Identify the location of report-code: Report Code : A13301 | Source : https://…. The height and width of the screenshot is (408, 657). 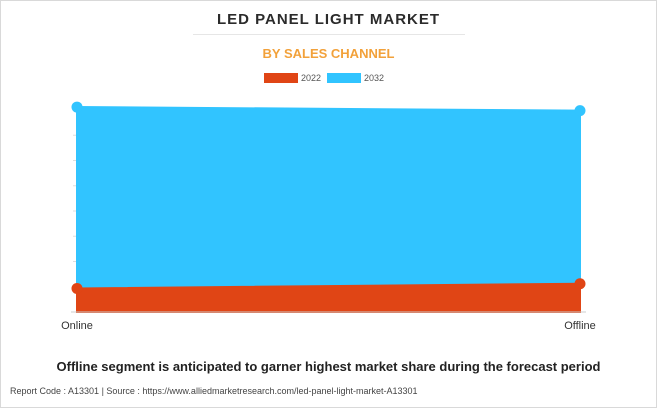
(214, 391).